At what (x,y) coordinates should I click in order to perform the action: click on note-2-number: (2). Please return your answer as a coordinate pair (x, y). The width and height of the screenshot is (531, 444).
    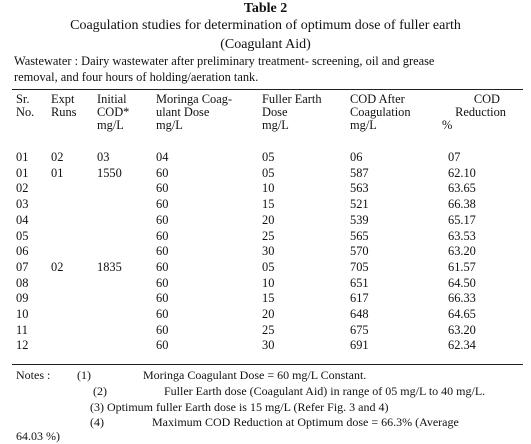
    Looking at the image, I should click on (100, 391).